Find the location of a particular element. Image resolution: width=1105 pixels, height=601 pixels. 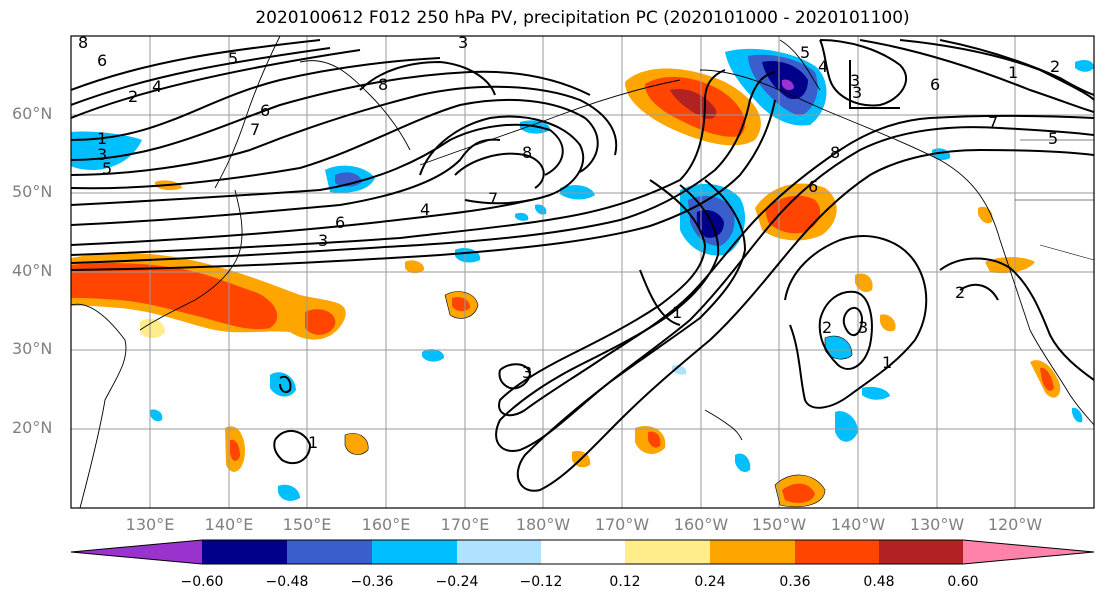

lon-label-120w: 120°W is located at coordinates (1015, 524).